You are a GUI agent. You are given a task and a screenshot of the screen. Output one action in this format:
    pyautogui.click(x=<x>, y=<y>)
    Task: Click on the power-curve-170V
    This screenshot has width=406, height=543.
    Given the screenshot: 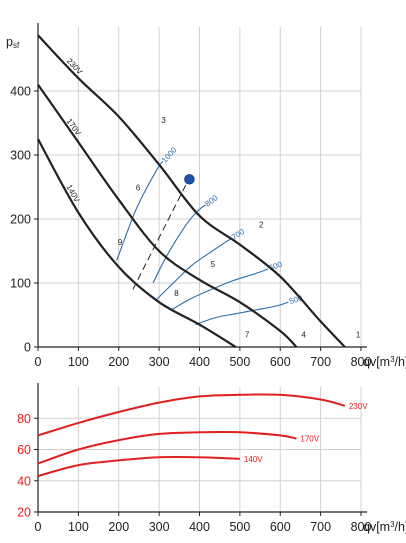 What is the action you would take?
    pyautogui.click(x=167, y=448)
    